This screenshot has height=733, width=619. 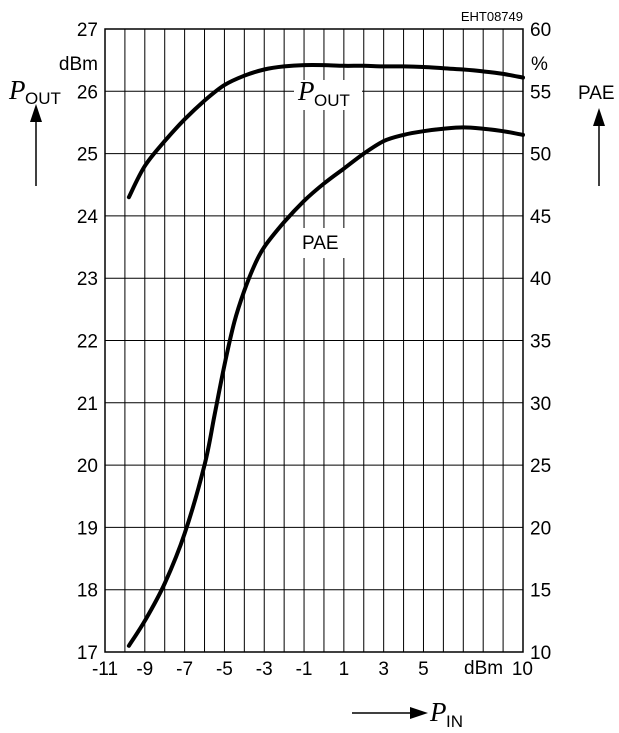 What do you see at coordinates (383, 669) in the screenshot?
I see `x-tick-label: 3` at bounding box center [383, 669].